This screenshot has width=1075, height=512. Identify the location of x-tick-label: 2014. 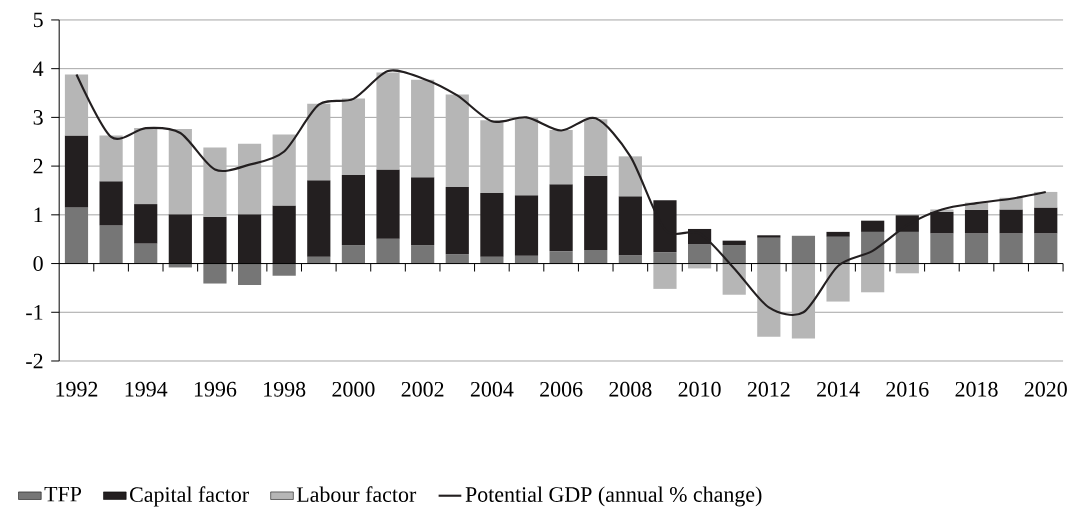
(838, 389).